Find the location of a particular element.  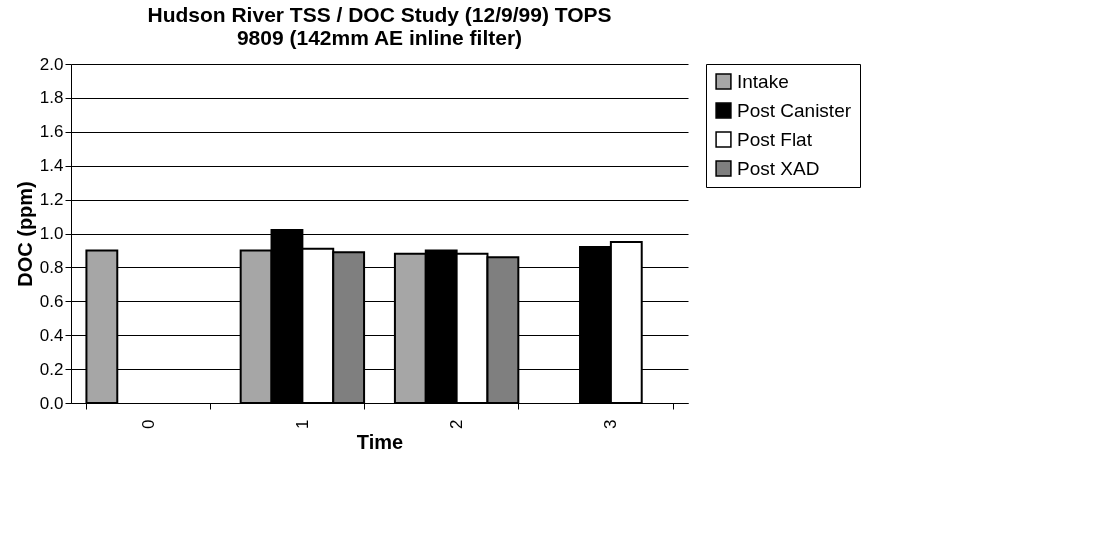

y-axis-title: DOC (ppm) is located at coordinates (24, 234).